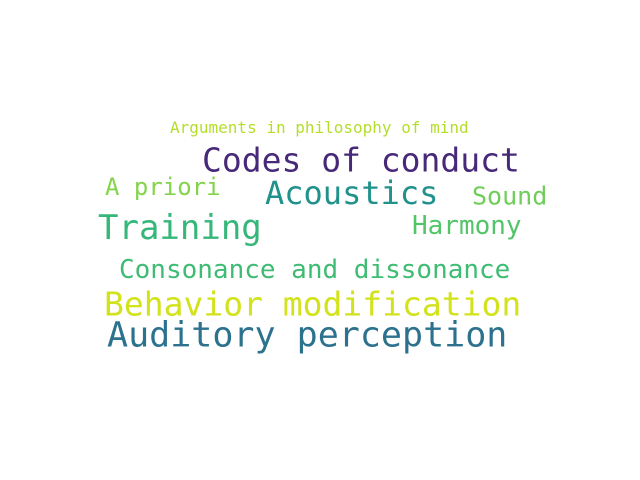 The width and height of the screenshot is (640, 480). What do you see at coordinates (315, 270) in the screenshot?
I see `word-consonance-and-dissonance: Consonance and dissonance` at bounding box center [315, 270].